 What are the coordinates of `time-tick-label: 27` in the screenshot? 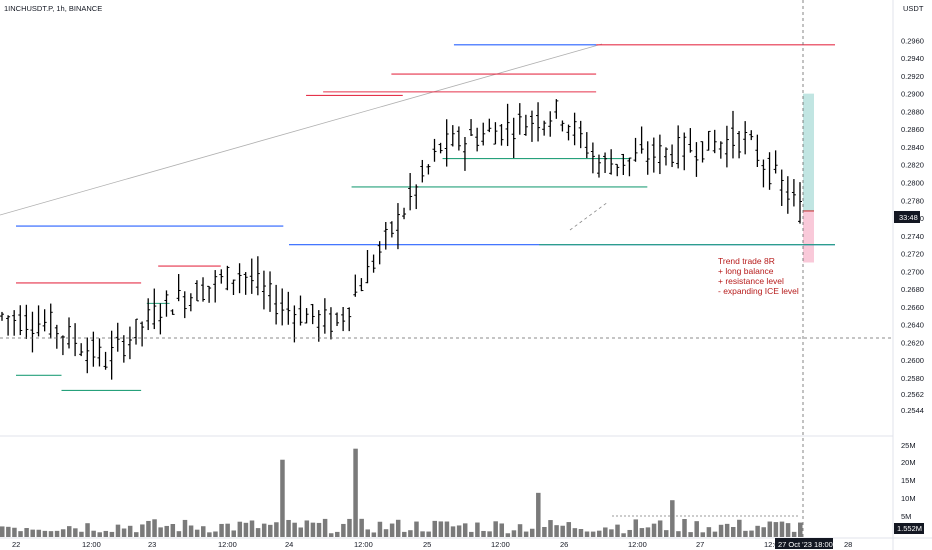 It's located at (700, 544).